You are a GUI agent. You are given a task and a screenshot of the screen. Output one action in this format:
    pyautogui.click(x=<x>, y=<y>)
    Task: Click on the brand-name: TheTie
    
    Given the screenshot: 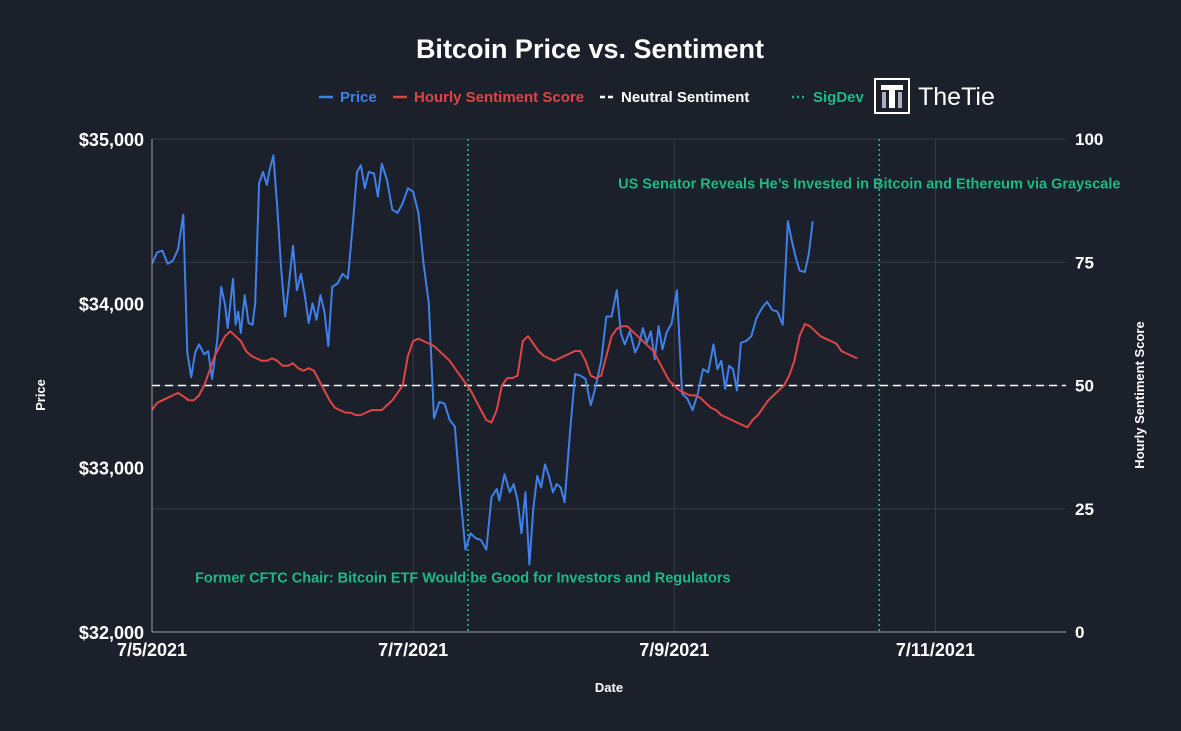 What is the action you would take?
    pyautogui.click(x=956, y=97)
    